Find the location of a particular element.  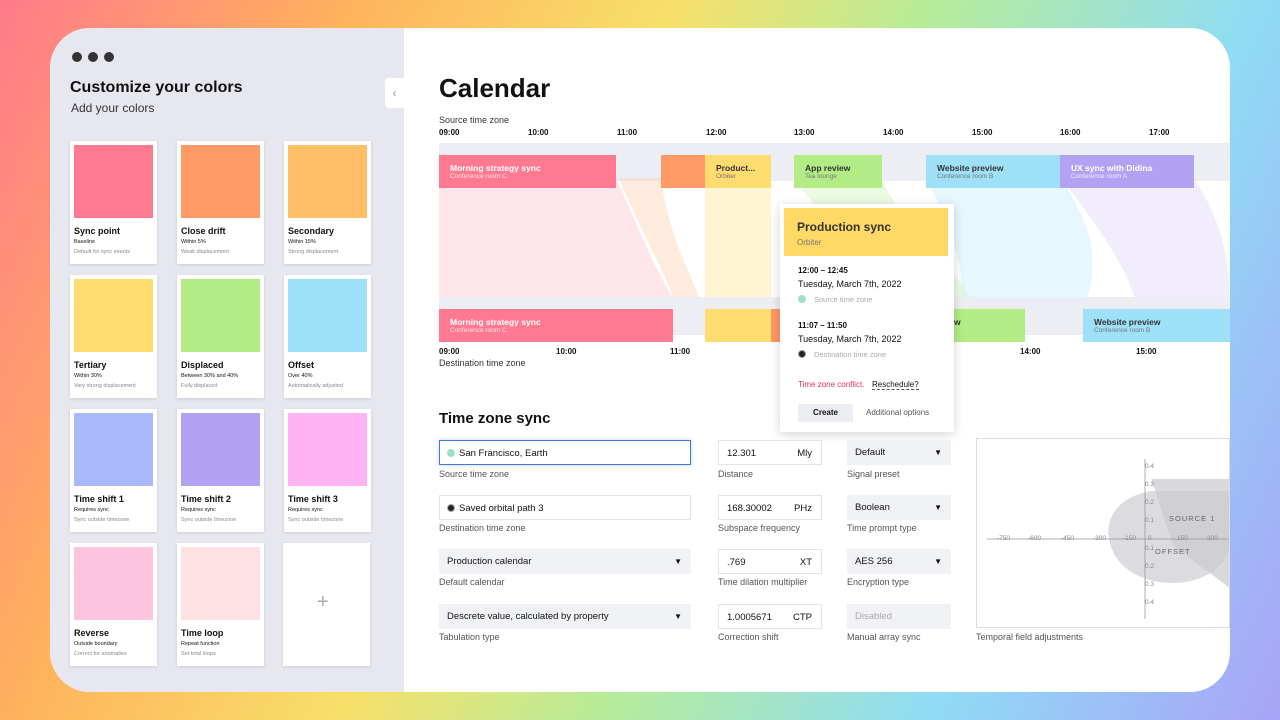

destination-time-range: 11:07 – 11:50 is located at coordinates (822, 325).